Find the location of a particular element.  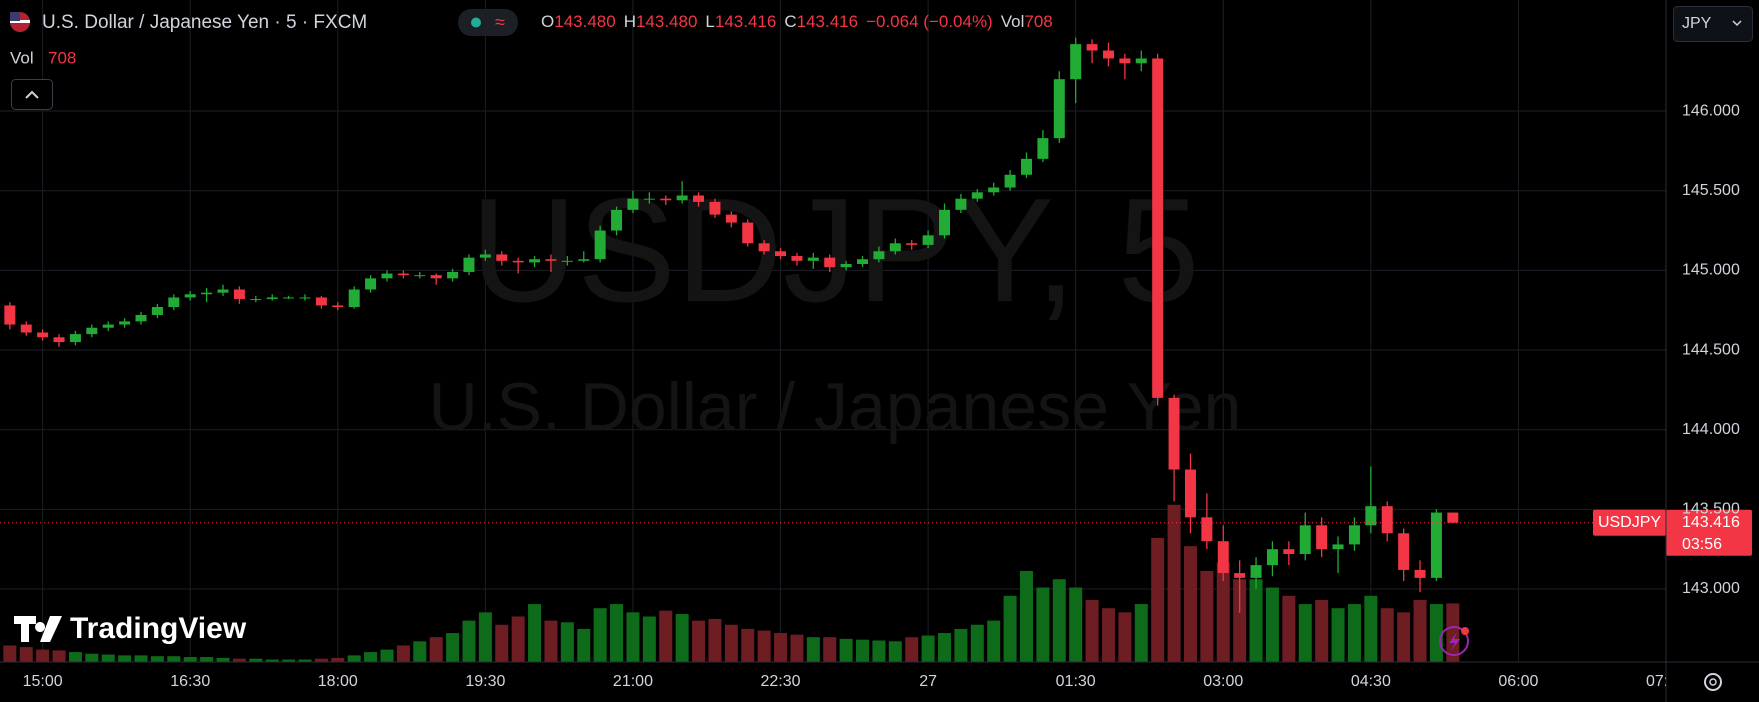

y-tick-label: 144.500 is located at coordinates (1711, 349).